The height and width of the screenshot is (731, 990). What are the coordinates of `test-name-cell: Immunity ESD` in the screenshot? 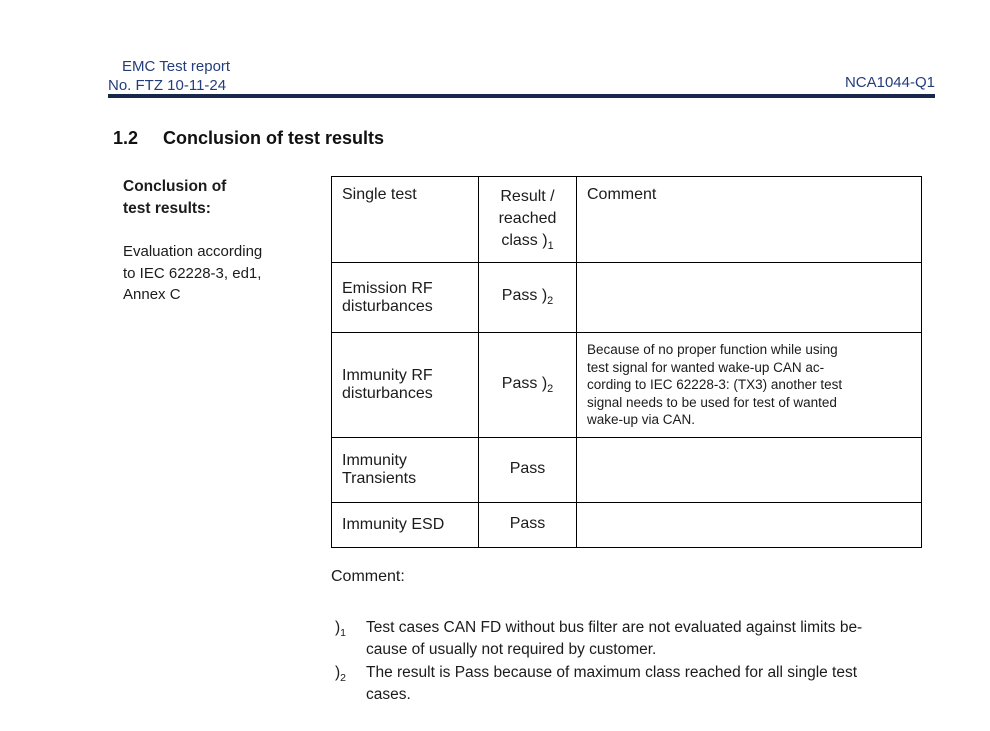 It's located at (405, 525).